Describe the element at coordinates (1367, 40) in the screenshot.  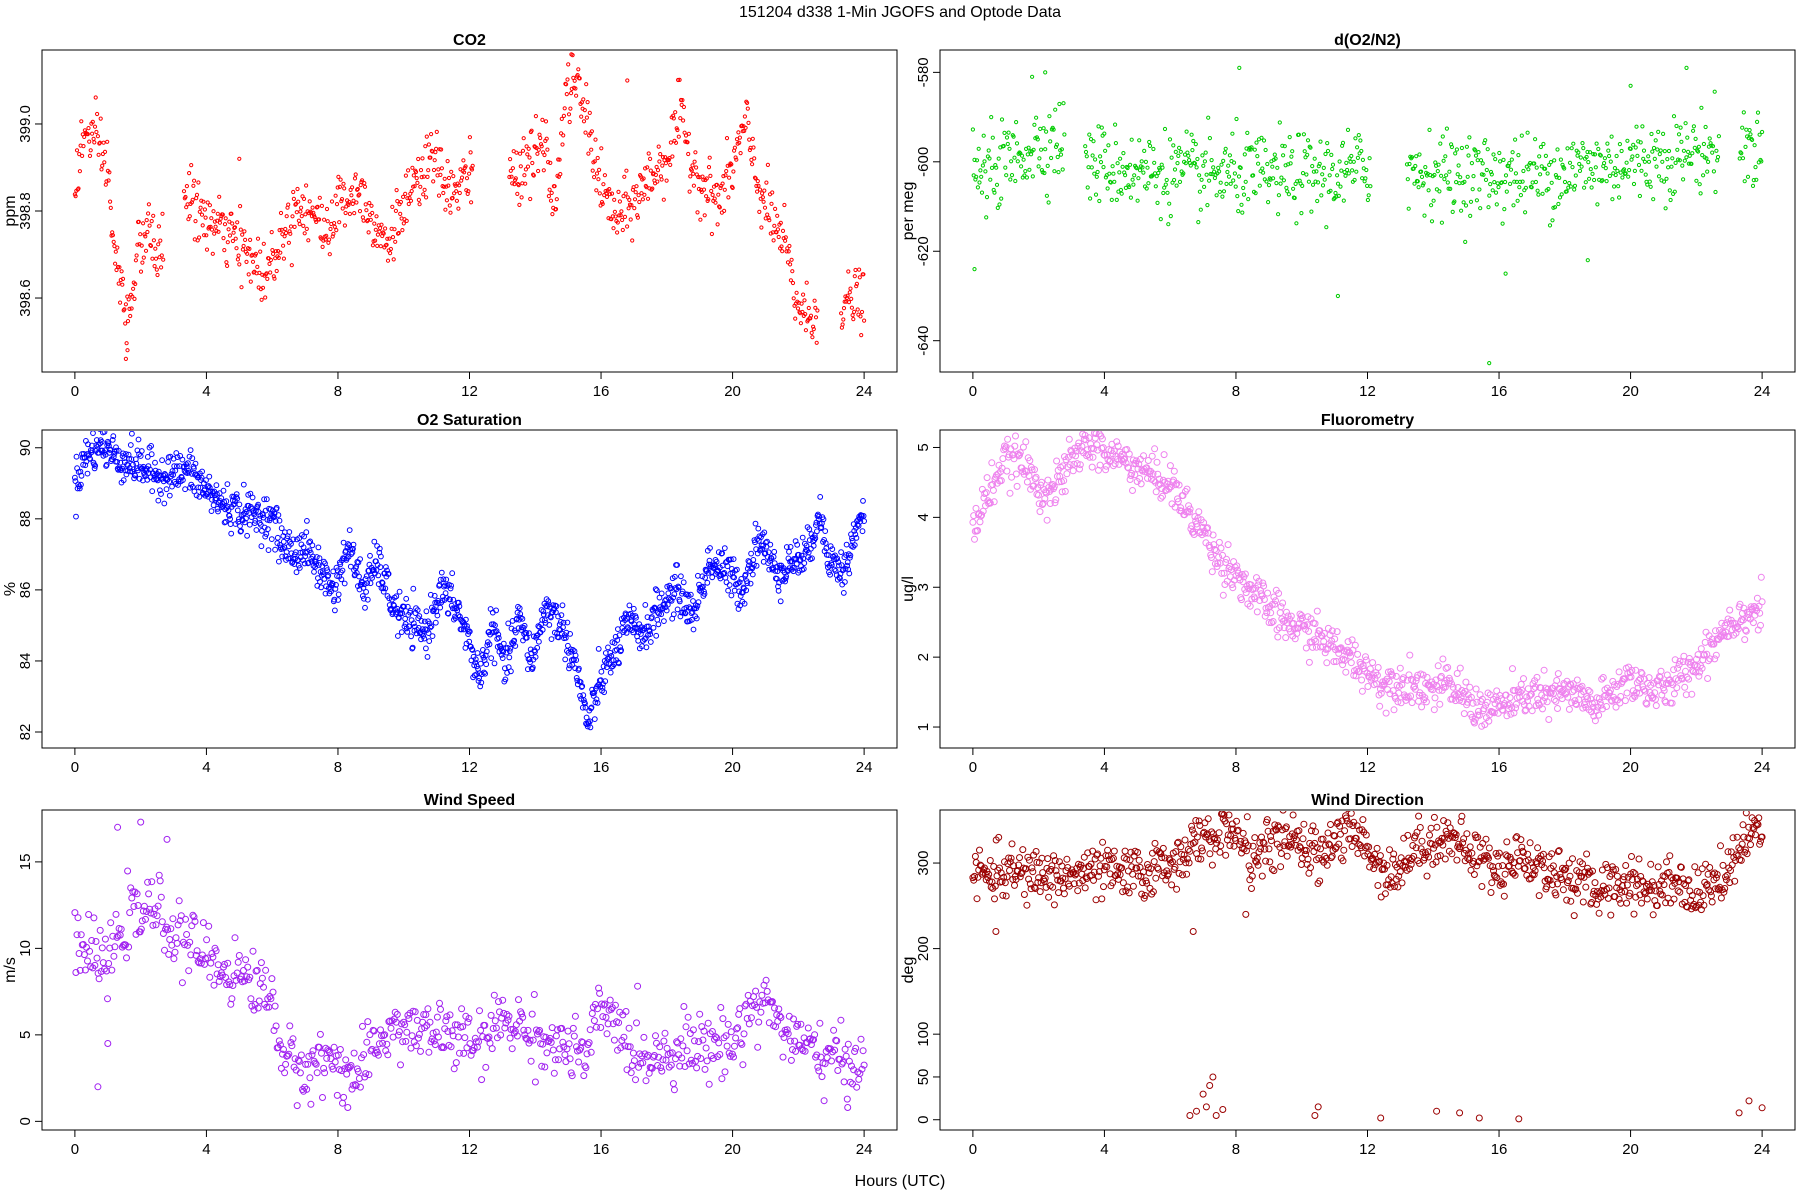
I see `chart-title: d(O2/N2)` at that location.